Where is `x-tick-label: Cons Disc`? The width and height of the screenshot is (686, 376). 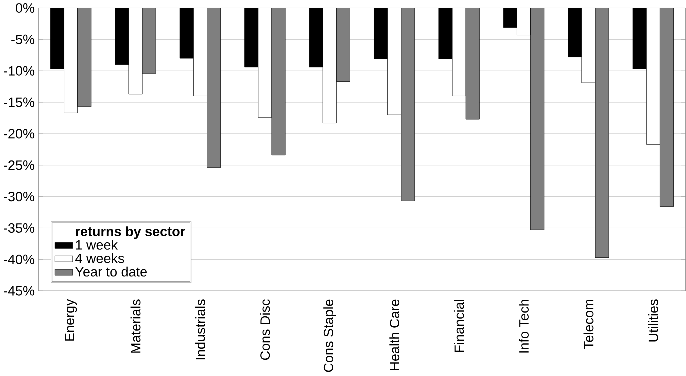 x-tick-label: Cons Disc is located at coordinates (265, 329).